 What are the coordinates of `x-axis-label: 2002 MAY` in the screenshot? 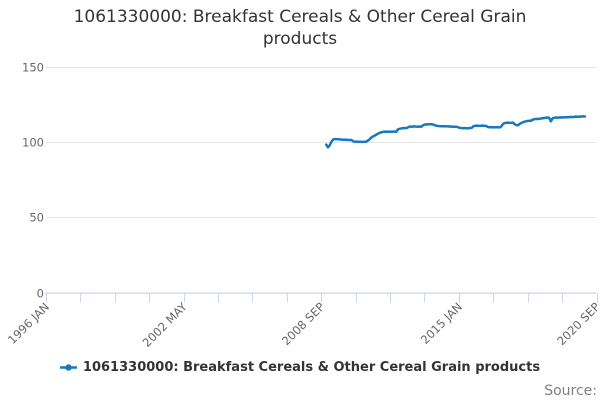 It's located at (165, 324).